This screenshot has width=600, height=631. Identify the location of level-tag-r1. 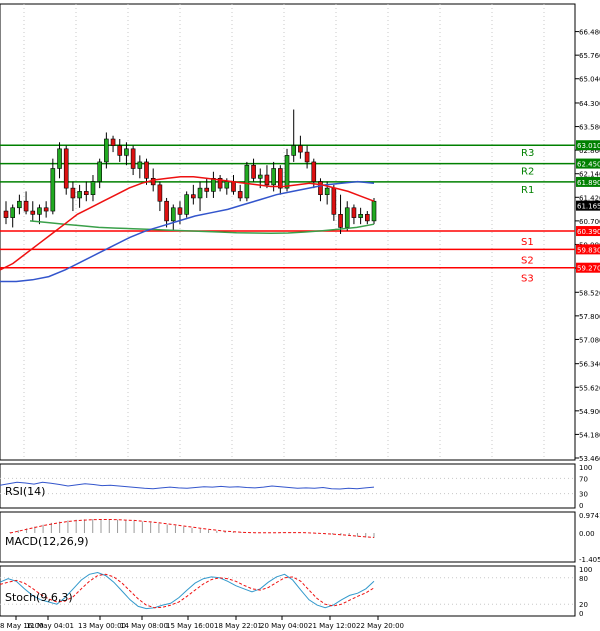
(588, 181).